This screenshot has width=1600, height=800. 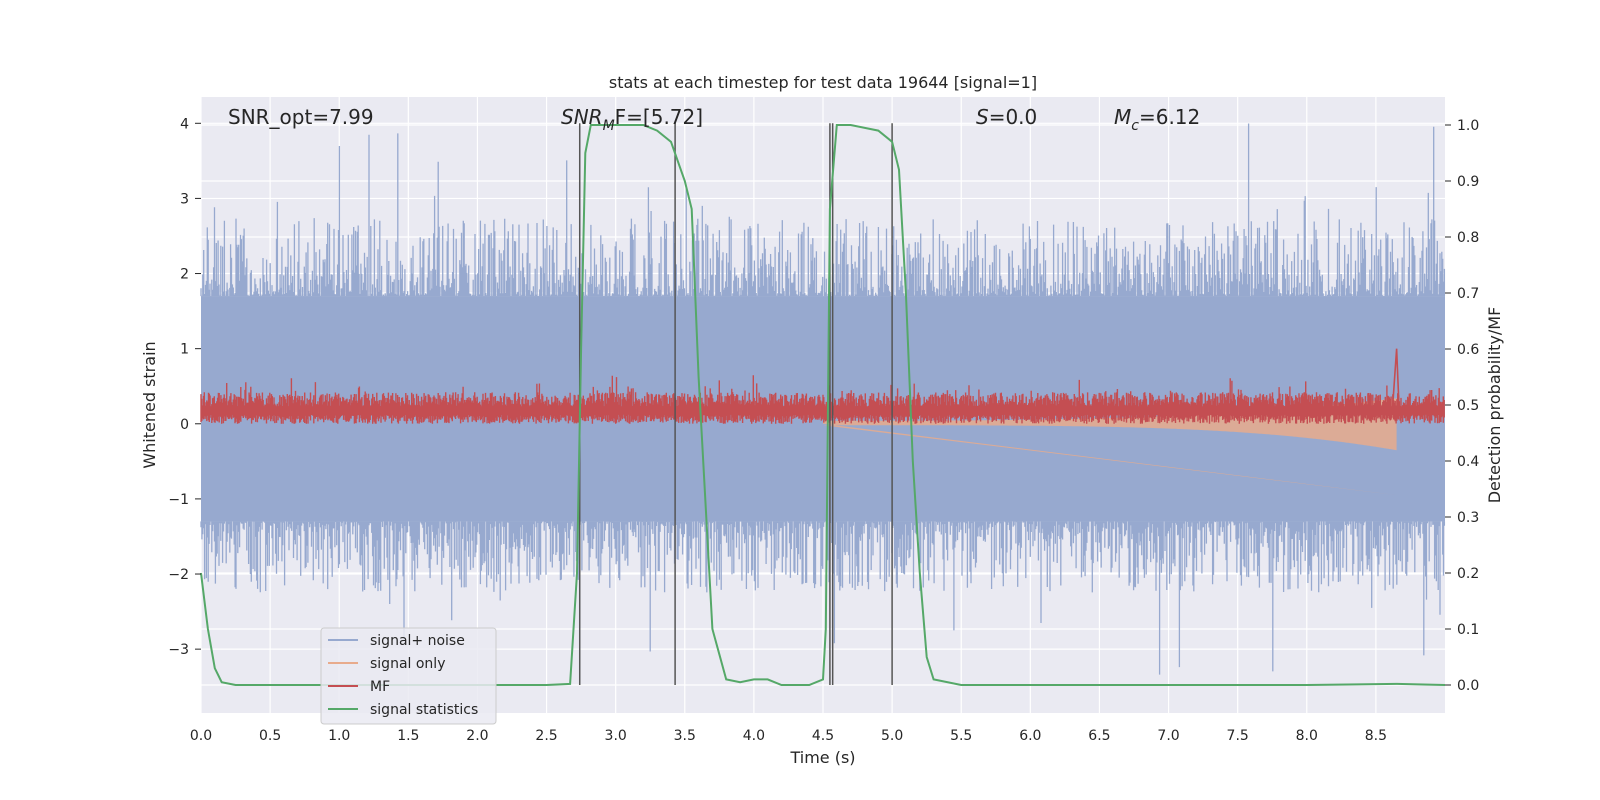 What do you see at coordinates (184, 124) in the screenshot?
I see `y-tick-label: 4` at bounding box center [184, 124].